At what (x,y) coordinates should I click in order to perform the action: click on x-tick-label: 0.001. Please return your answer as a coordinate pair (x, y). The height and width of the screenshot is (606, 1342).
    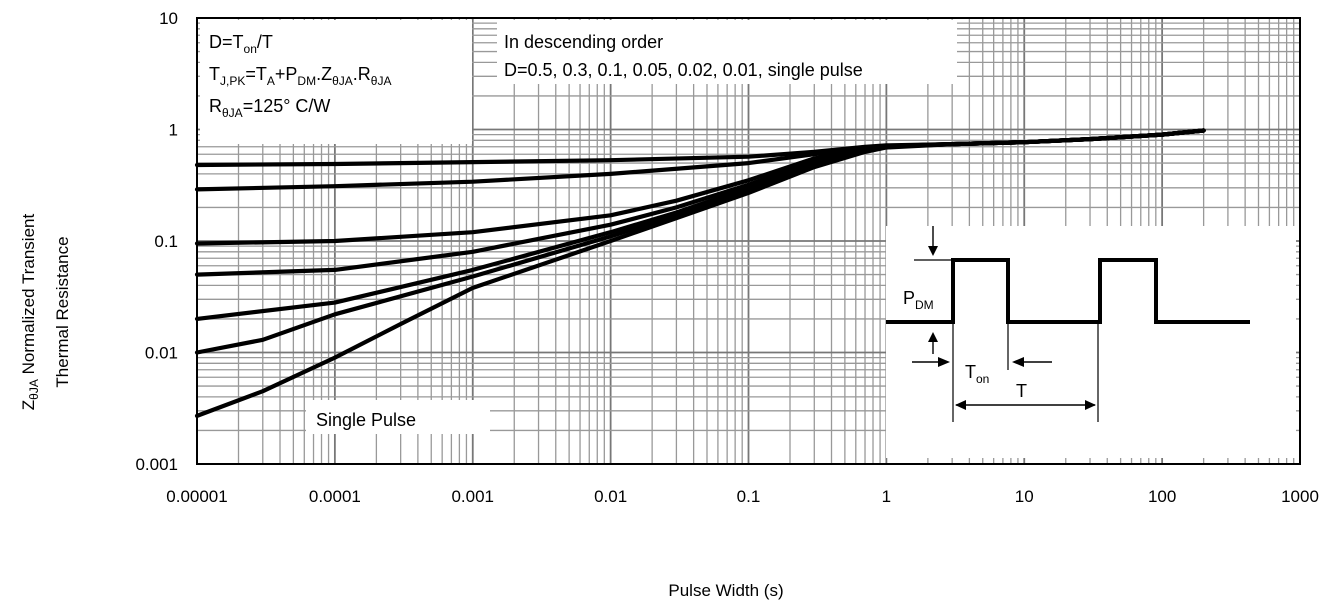
    Looking at the image, I should click on (472, 496).